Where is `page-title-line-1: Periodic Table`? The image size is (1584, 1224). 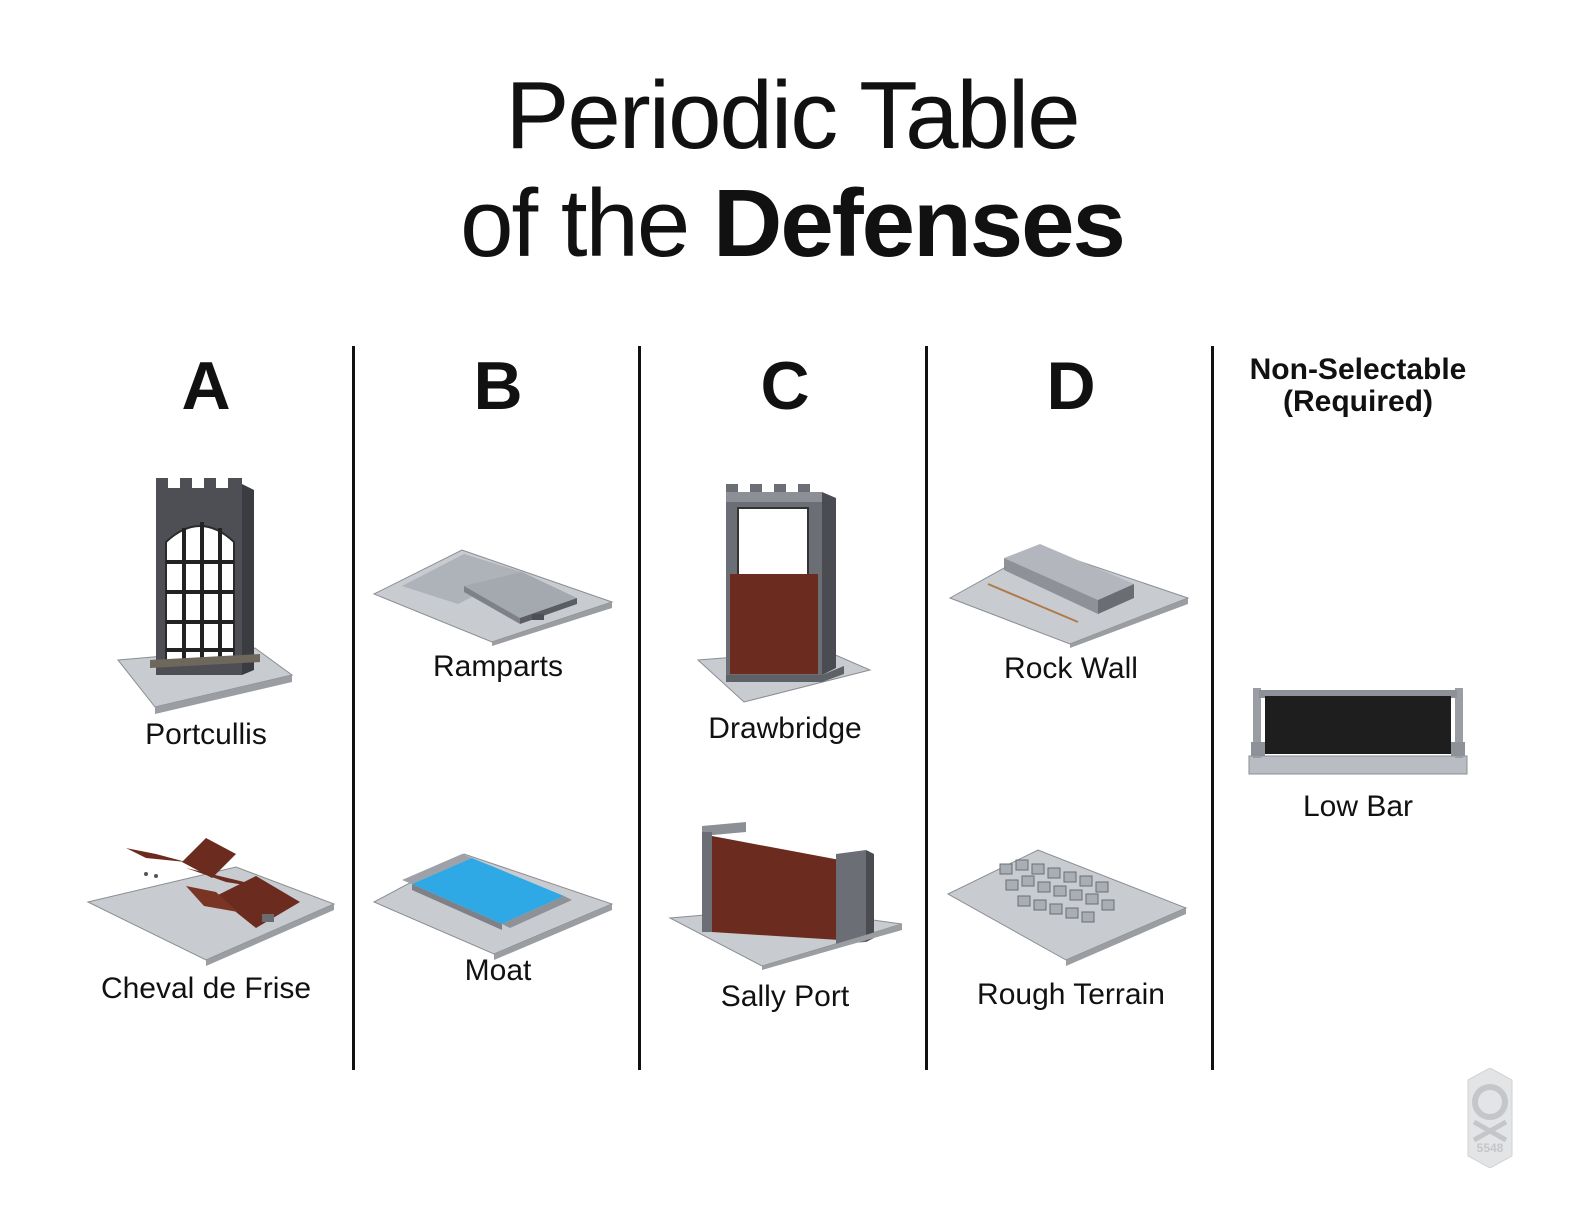 page-title-line-1: Periodic Table is located at coordinates (792, 115).